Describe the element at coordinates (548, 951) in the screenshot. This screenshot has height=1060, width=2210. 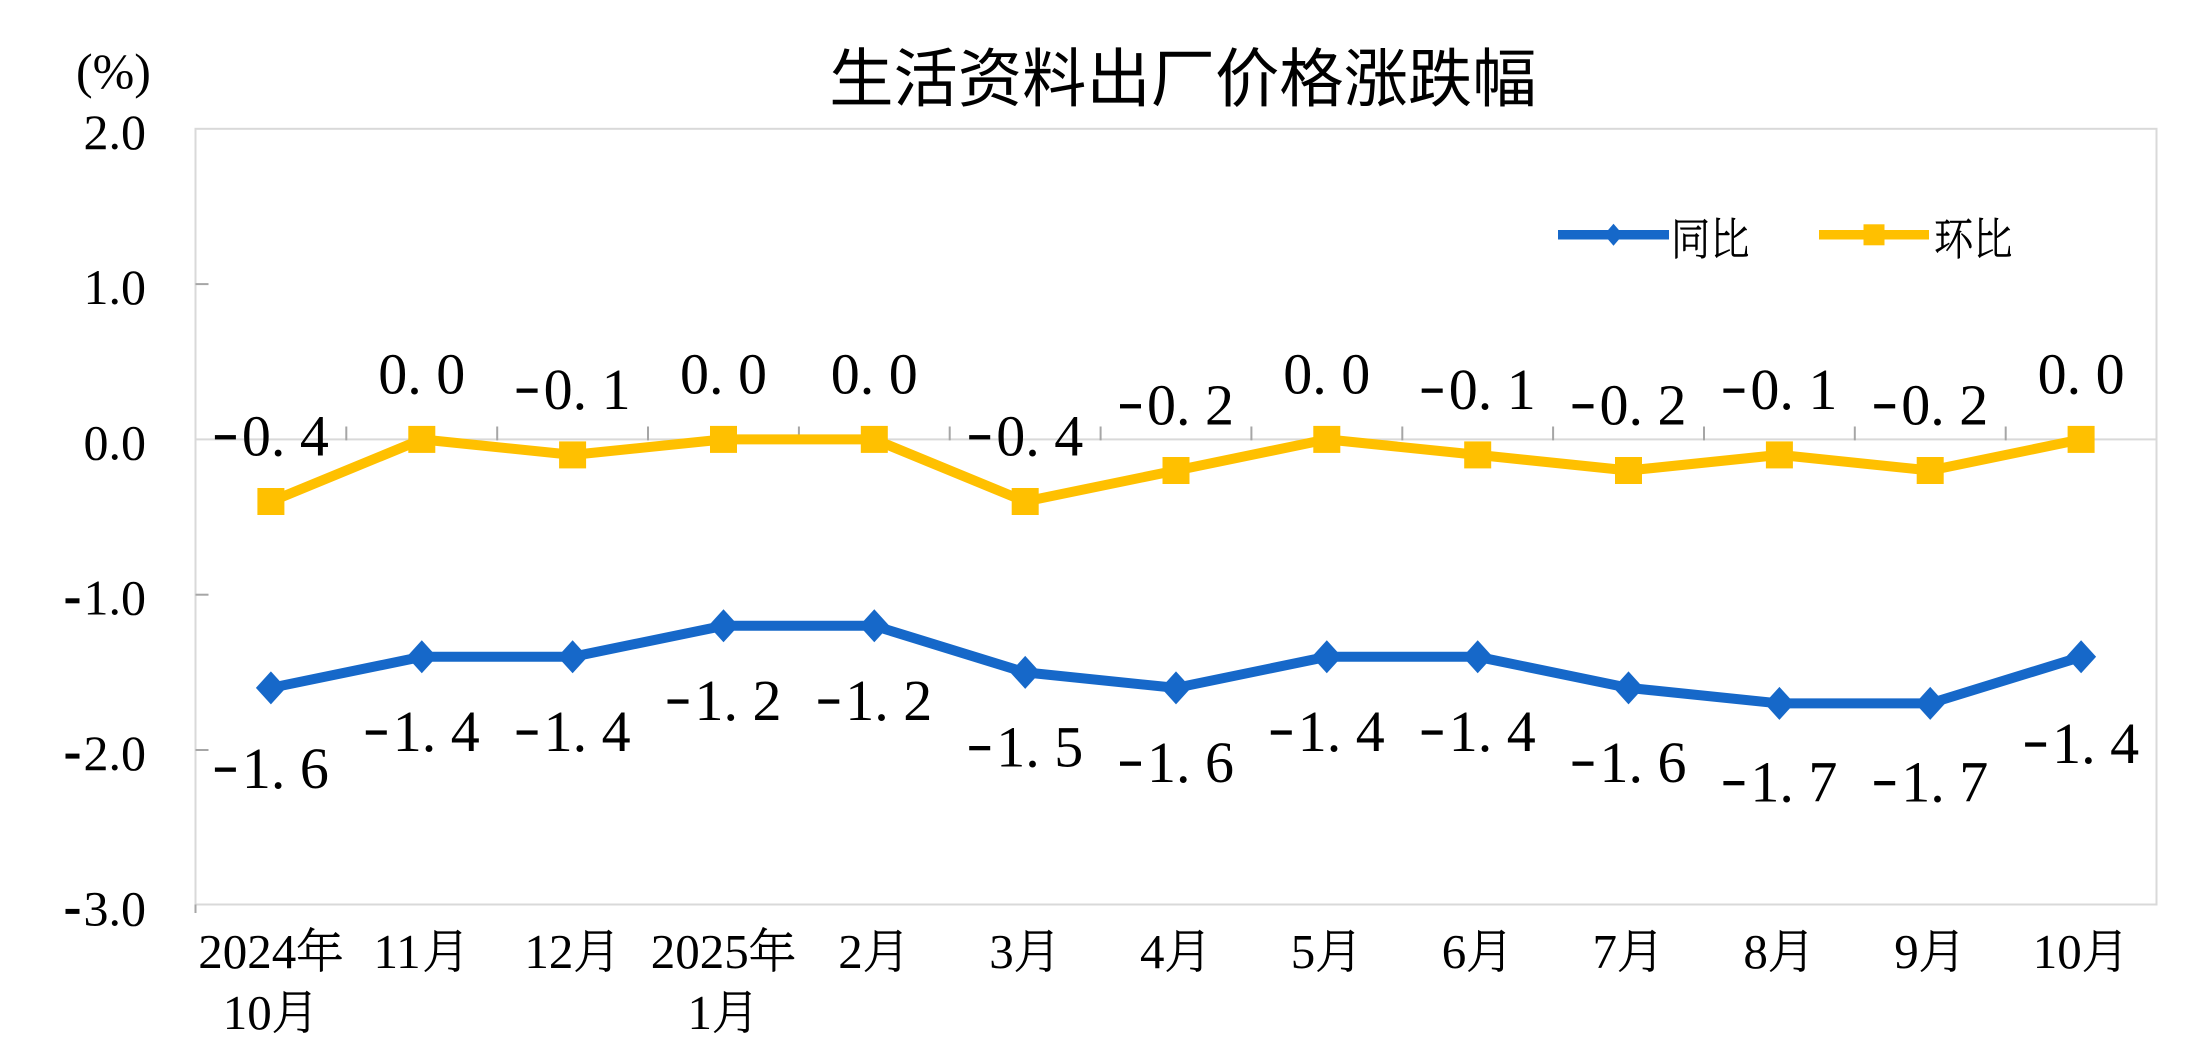
I see `svg-text: 12` at that location.